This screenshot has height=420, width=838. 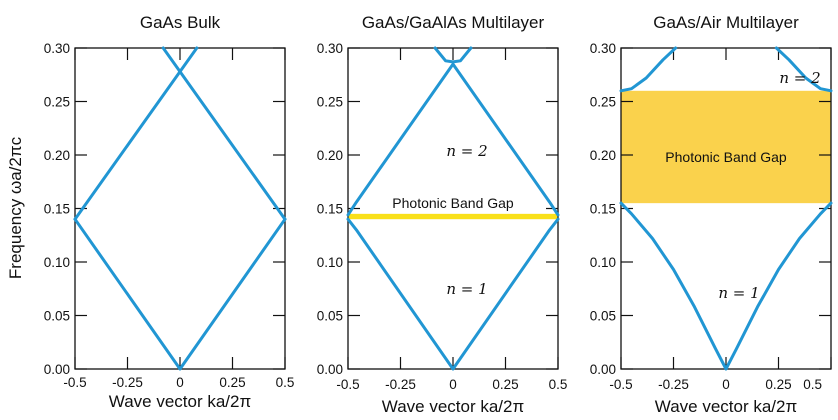 What do you see at coordinates (180, 22) in the screenshot?
I see `panel-title: GaAs Bulk` at bounding box center [180, 22].